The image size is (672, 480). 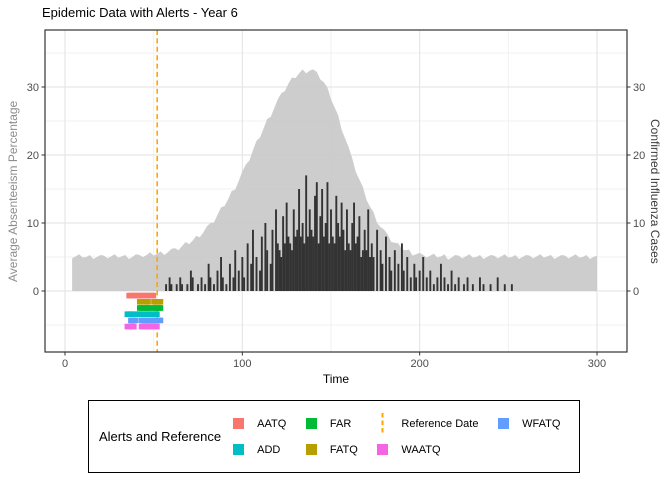 I want to click on chart-title: Epidemic Data with Alerts - Year 6, so click(x=140, y=12).